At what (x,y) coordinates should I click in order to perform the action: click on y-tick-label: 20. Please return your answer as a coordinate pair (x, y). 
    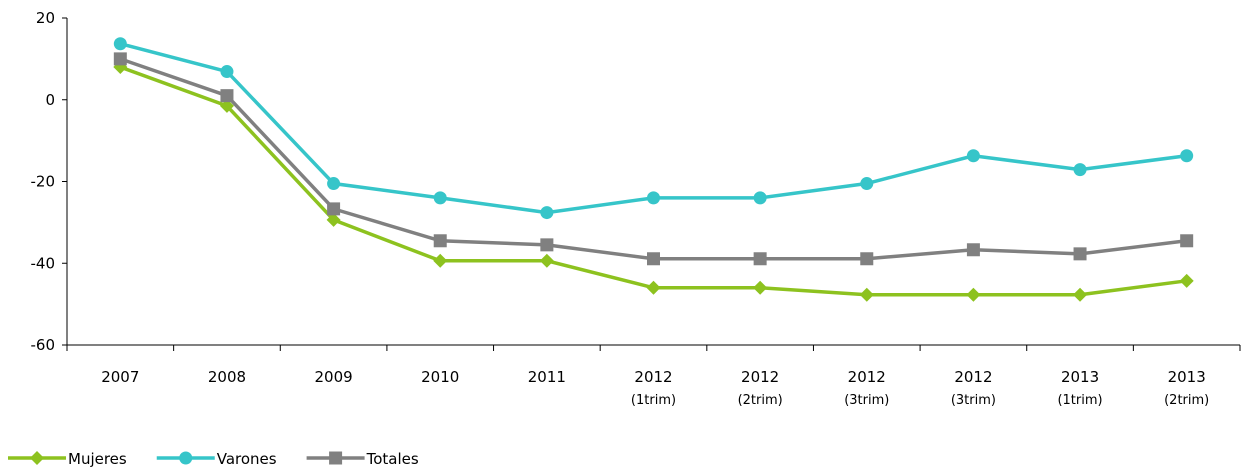
    Looking at the image, I should click on (45, 18).